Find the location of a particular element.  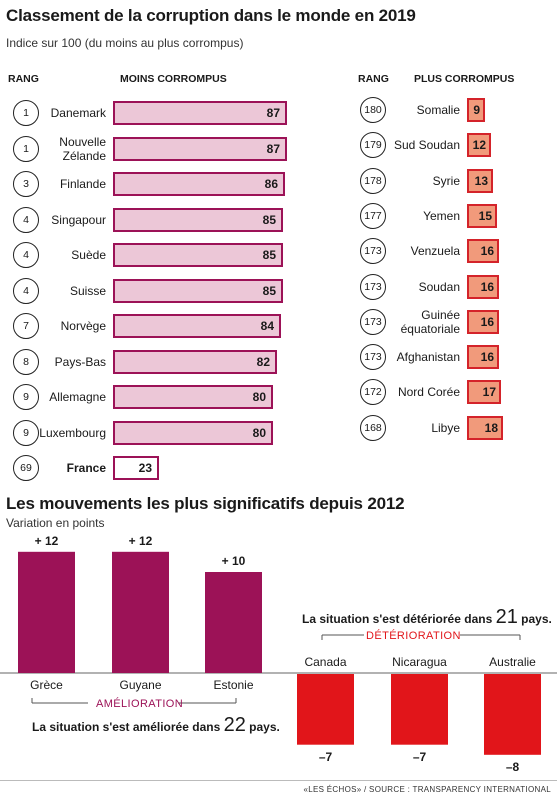

country-label: Singapour is located at coordinates (78, 219).